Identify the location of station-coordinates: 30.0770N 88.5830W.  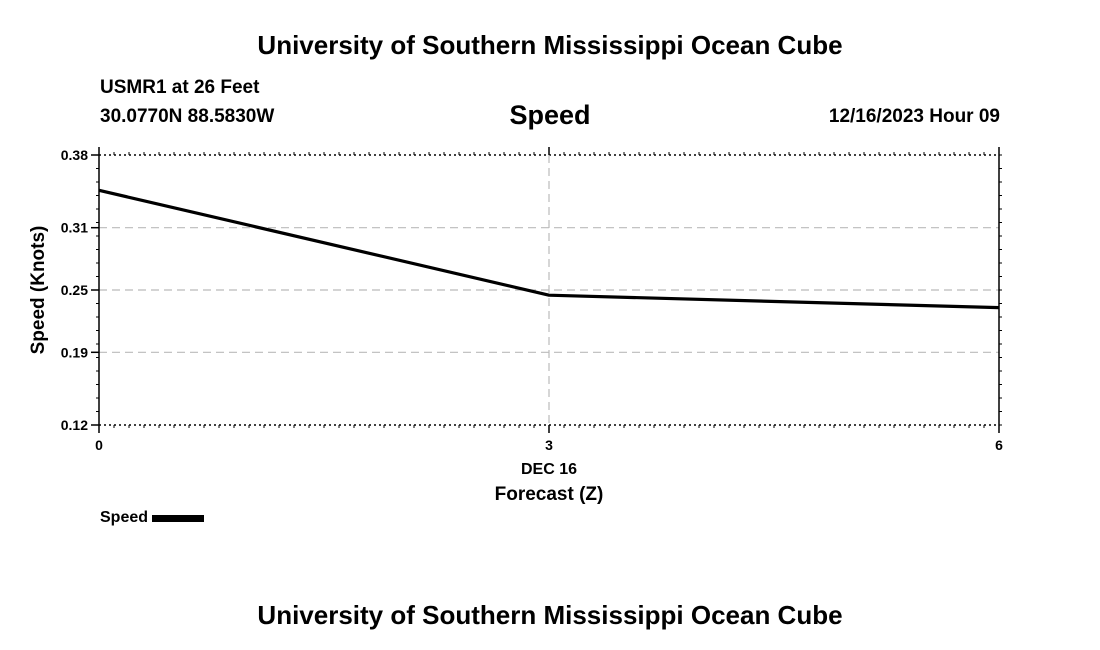
(187, 116).